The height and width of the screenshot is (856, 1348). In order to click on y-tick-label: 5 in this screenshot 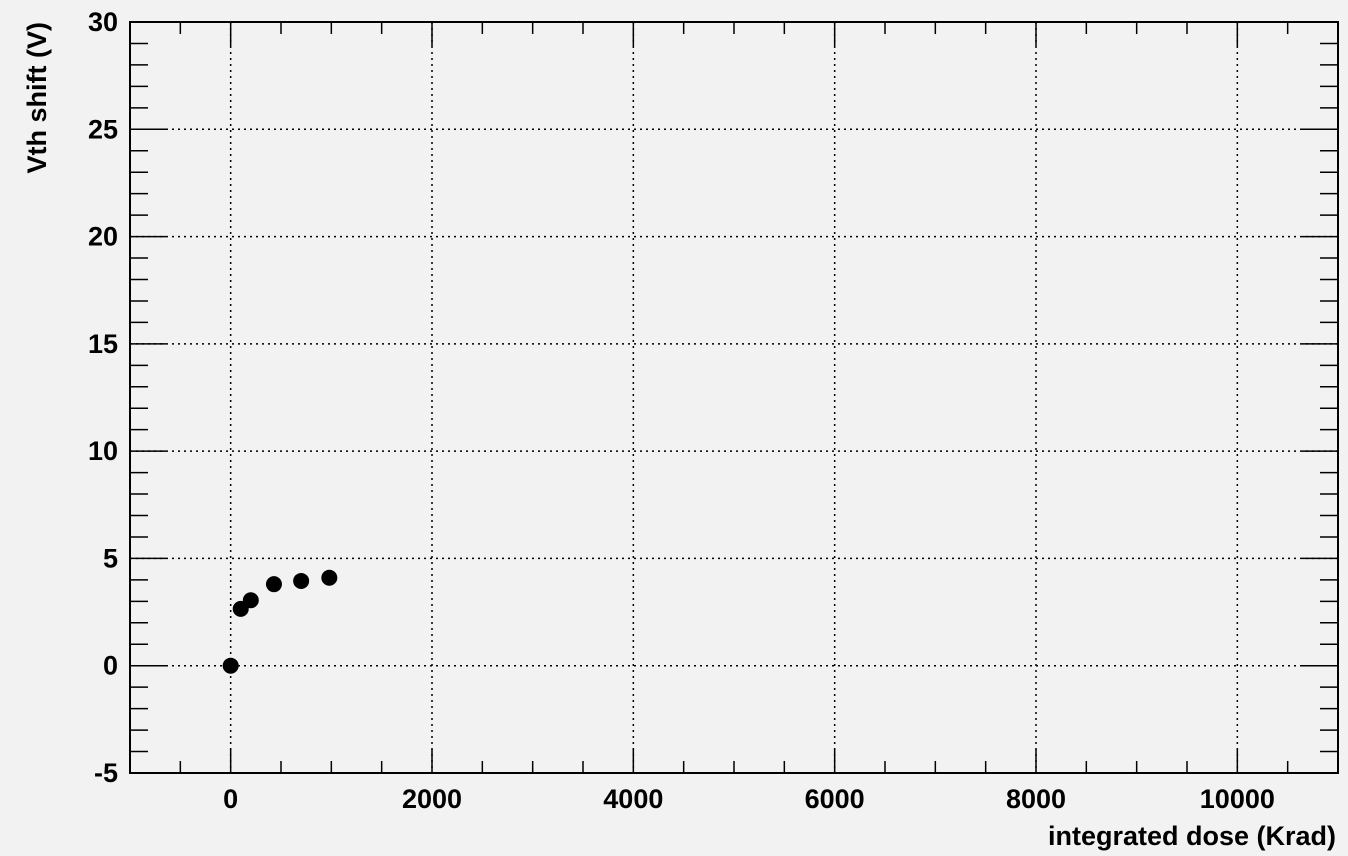, I will do `click(110, 558)`.